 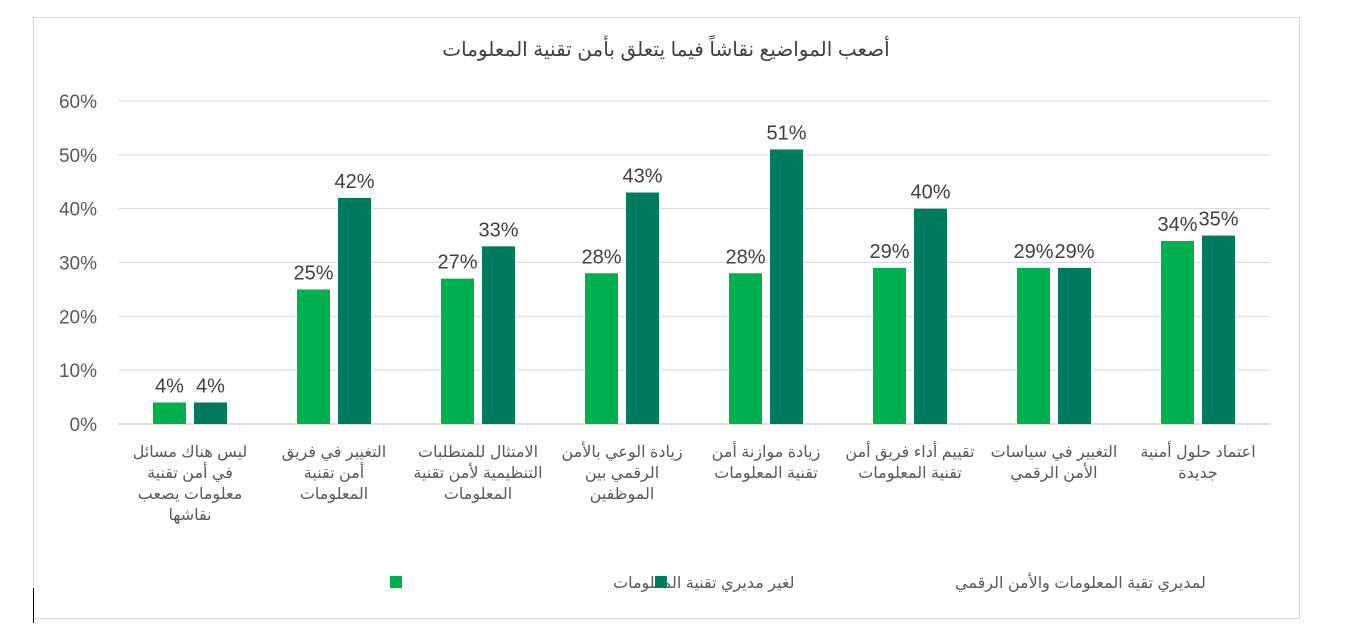 I want to click on y-tick-label: 30%, so click(x=78, y=264).